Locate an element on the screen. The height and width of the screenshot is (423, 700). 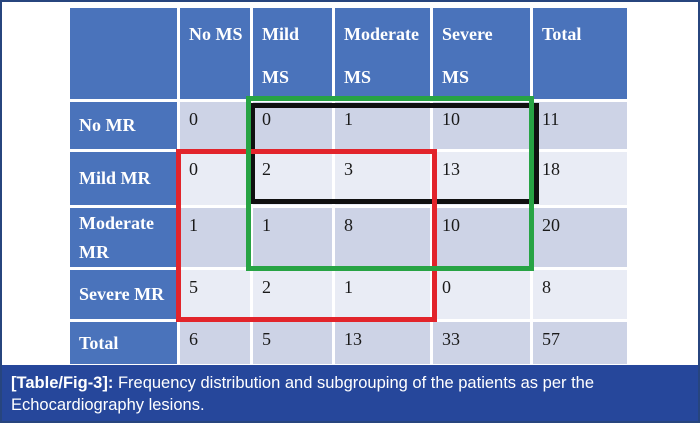
cell-no-mr-mild-ms: 0 is located at coordinates (292, 125).